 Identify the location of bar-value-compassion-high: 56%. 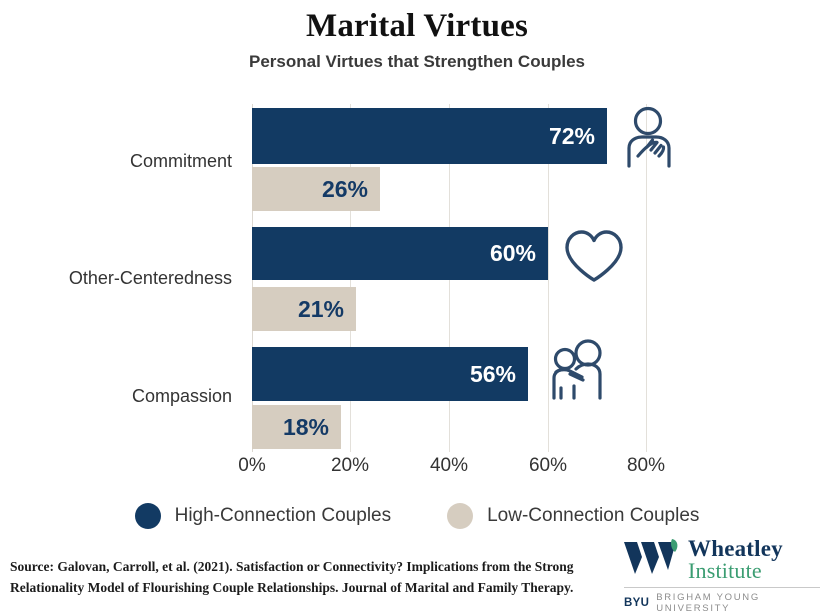
(492, 373).